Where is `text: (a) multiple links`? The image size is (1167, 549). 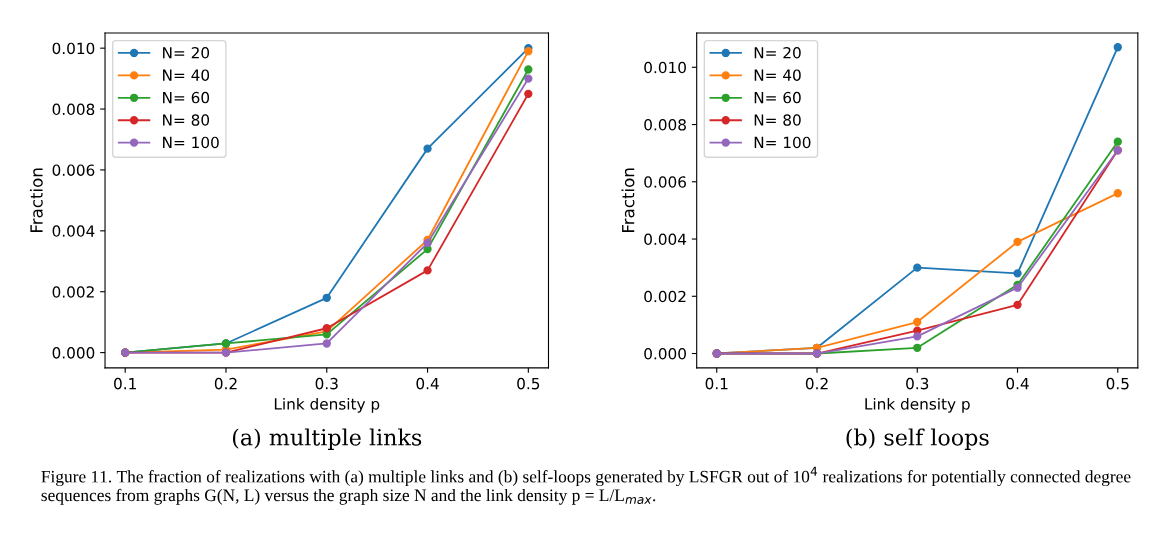 text: (a) multiple links is located at coordinates (327, 439).